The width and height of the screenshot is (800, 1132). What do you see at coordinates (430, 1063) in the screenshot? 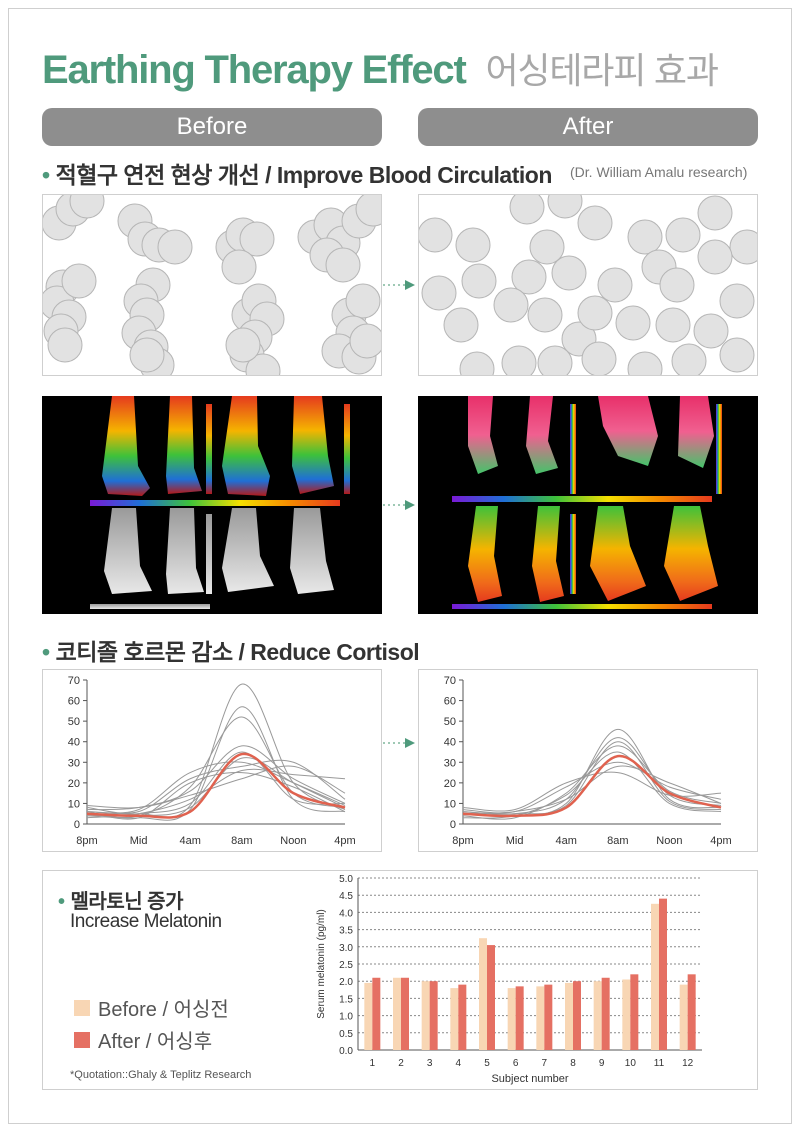
I see `x-tick-label: 3` at bounding box center [430, 1063].